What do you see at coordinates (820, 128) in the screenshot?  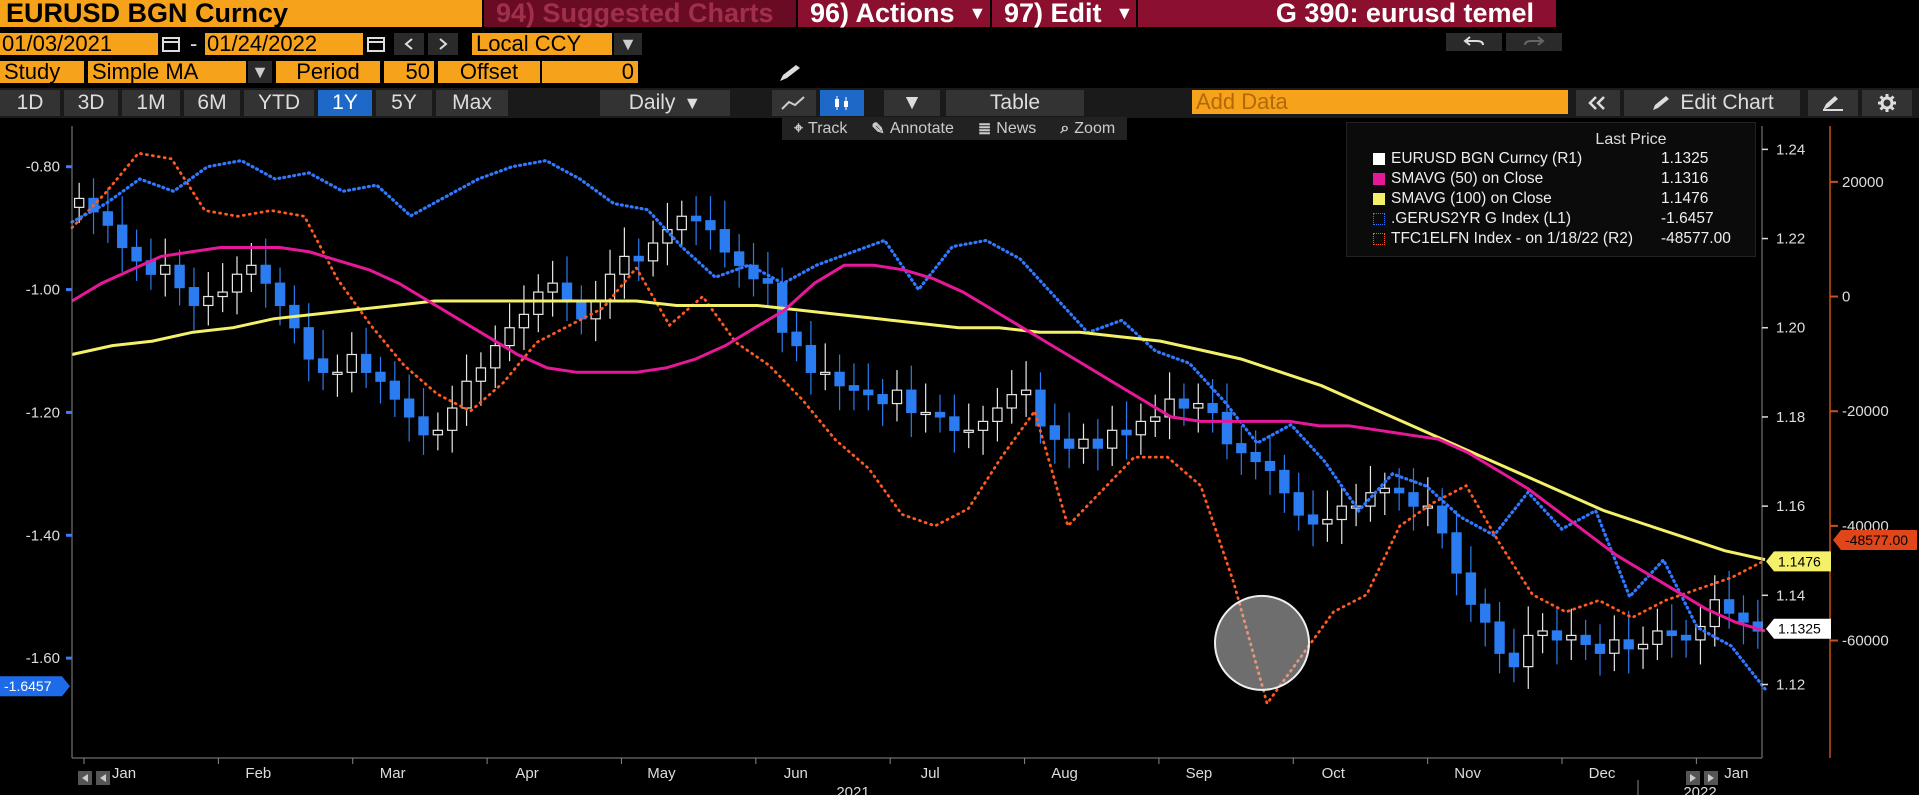 I see `track-tool: ⌖ Track` at bounding box center [820, 128].